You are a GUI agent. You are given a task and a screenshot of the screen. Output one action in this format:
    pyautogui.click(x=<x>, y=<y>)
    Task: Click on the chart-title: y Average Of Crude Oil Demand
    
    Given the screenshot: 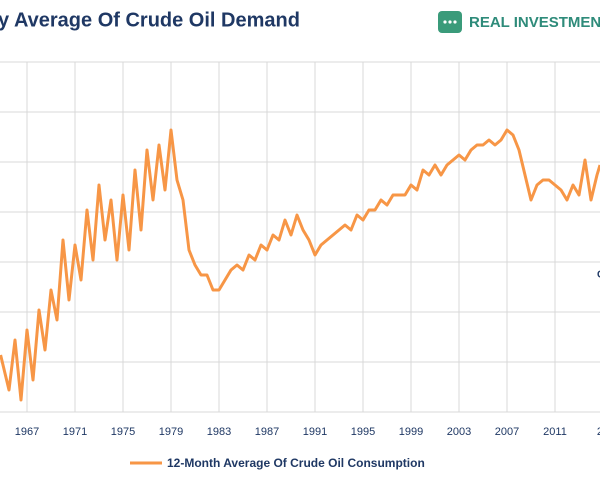 What is the action you would take?
    pyautogui.click(x=150, y=20)
    